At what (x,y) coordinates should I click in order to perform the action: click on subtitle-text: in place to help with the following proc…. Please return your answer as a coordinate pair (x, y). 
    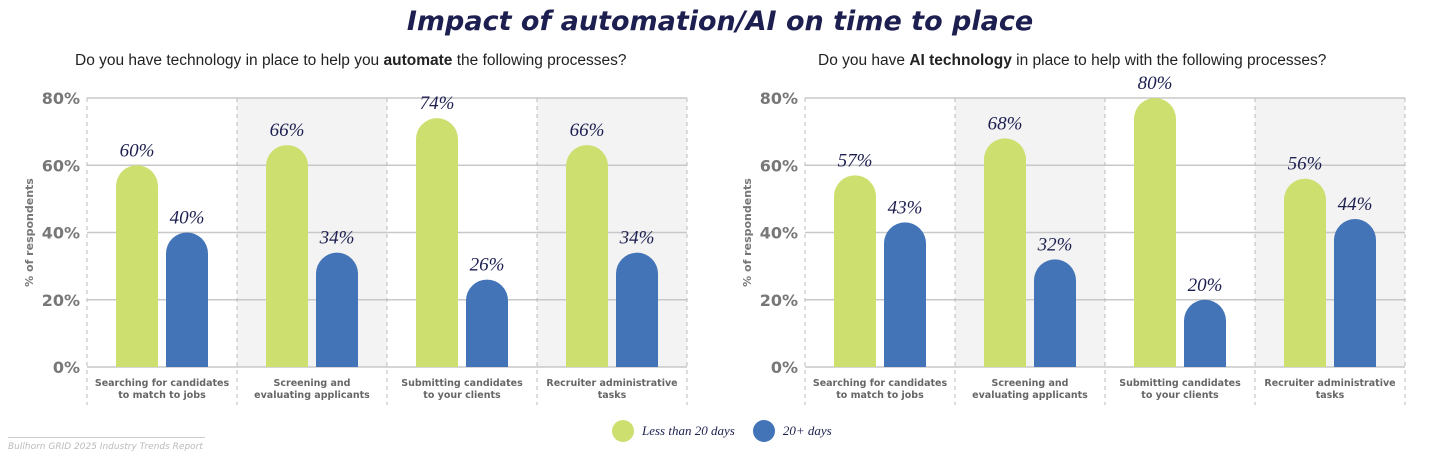
    Looking at the image, I should click on (1169, 60).